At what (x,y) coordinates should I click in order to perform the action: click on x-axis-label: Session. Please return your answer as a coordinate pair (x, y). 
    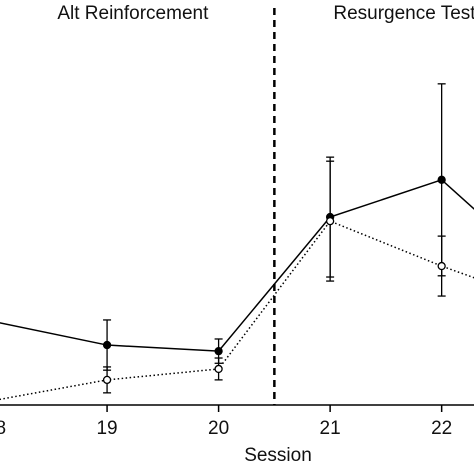
    Looking at the image, I should click on (278, 455).